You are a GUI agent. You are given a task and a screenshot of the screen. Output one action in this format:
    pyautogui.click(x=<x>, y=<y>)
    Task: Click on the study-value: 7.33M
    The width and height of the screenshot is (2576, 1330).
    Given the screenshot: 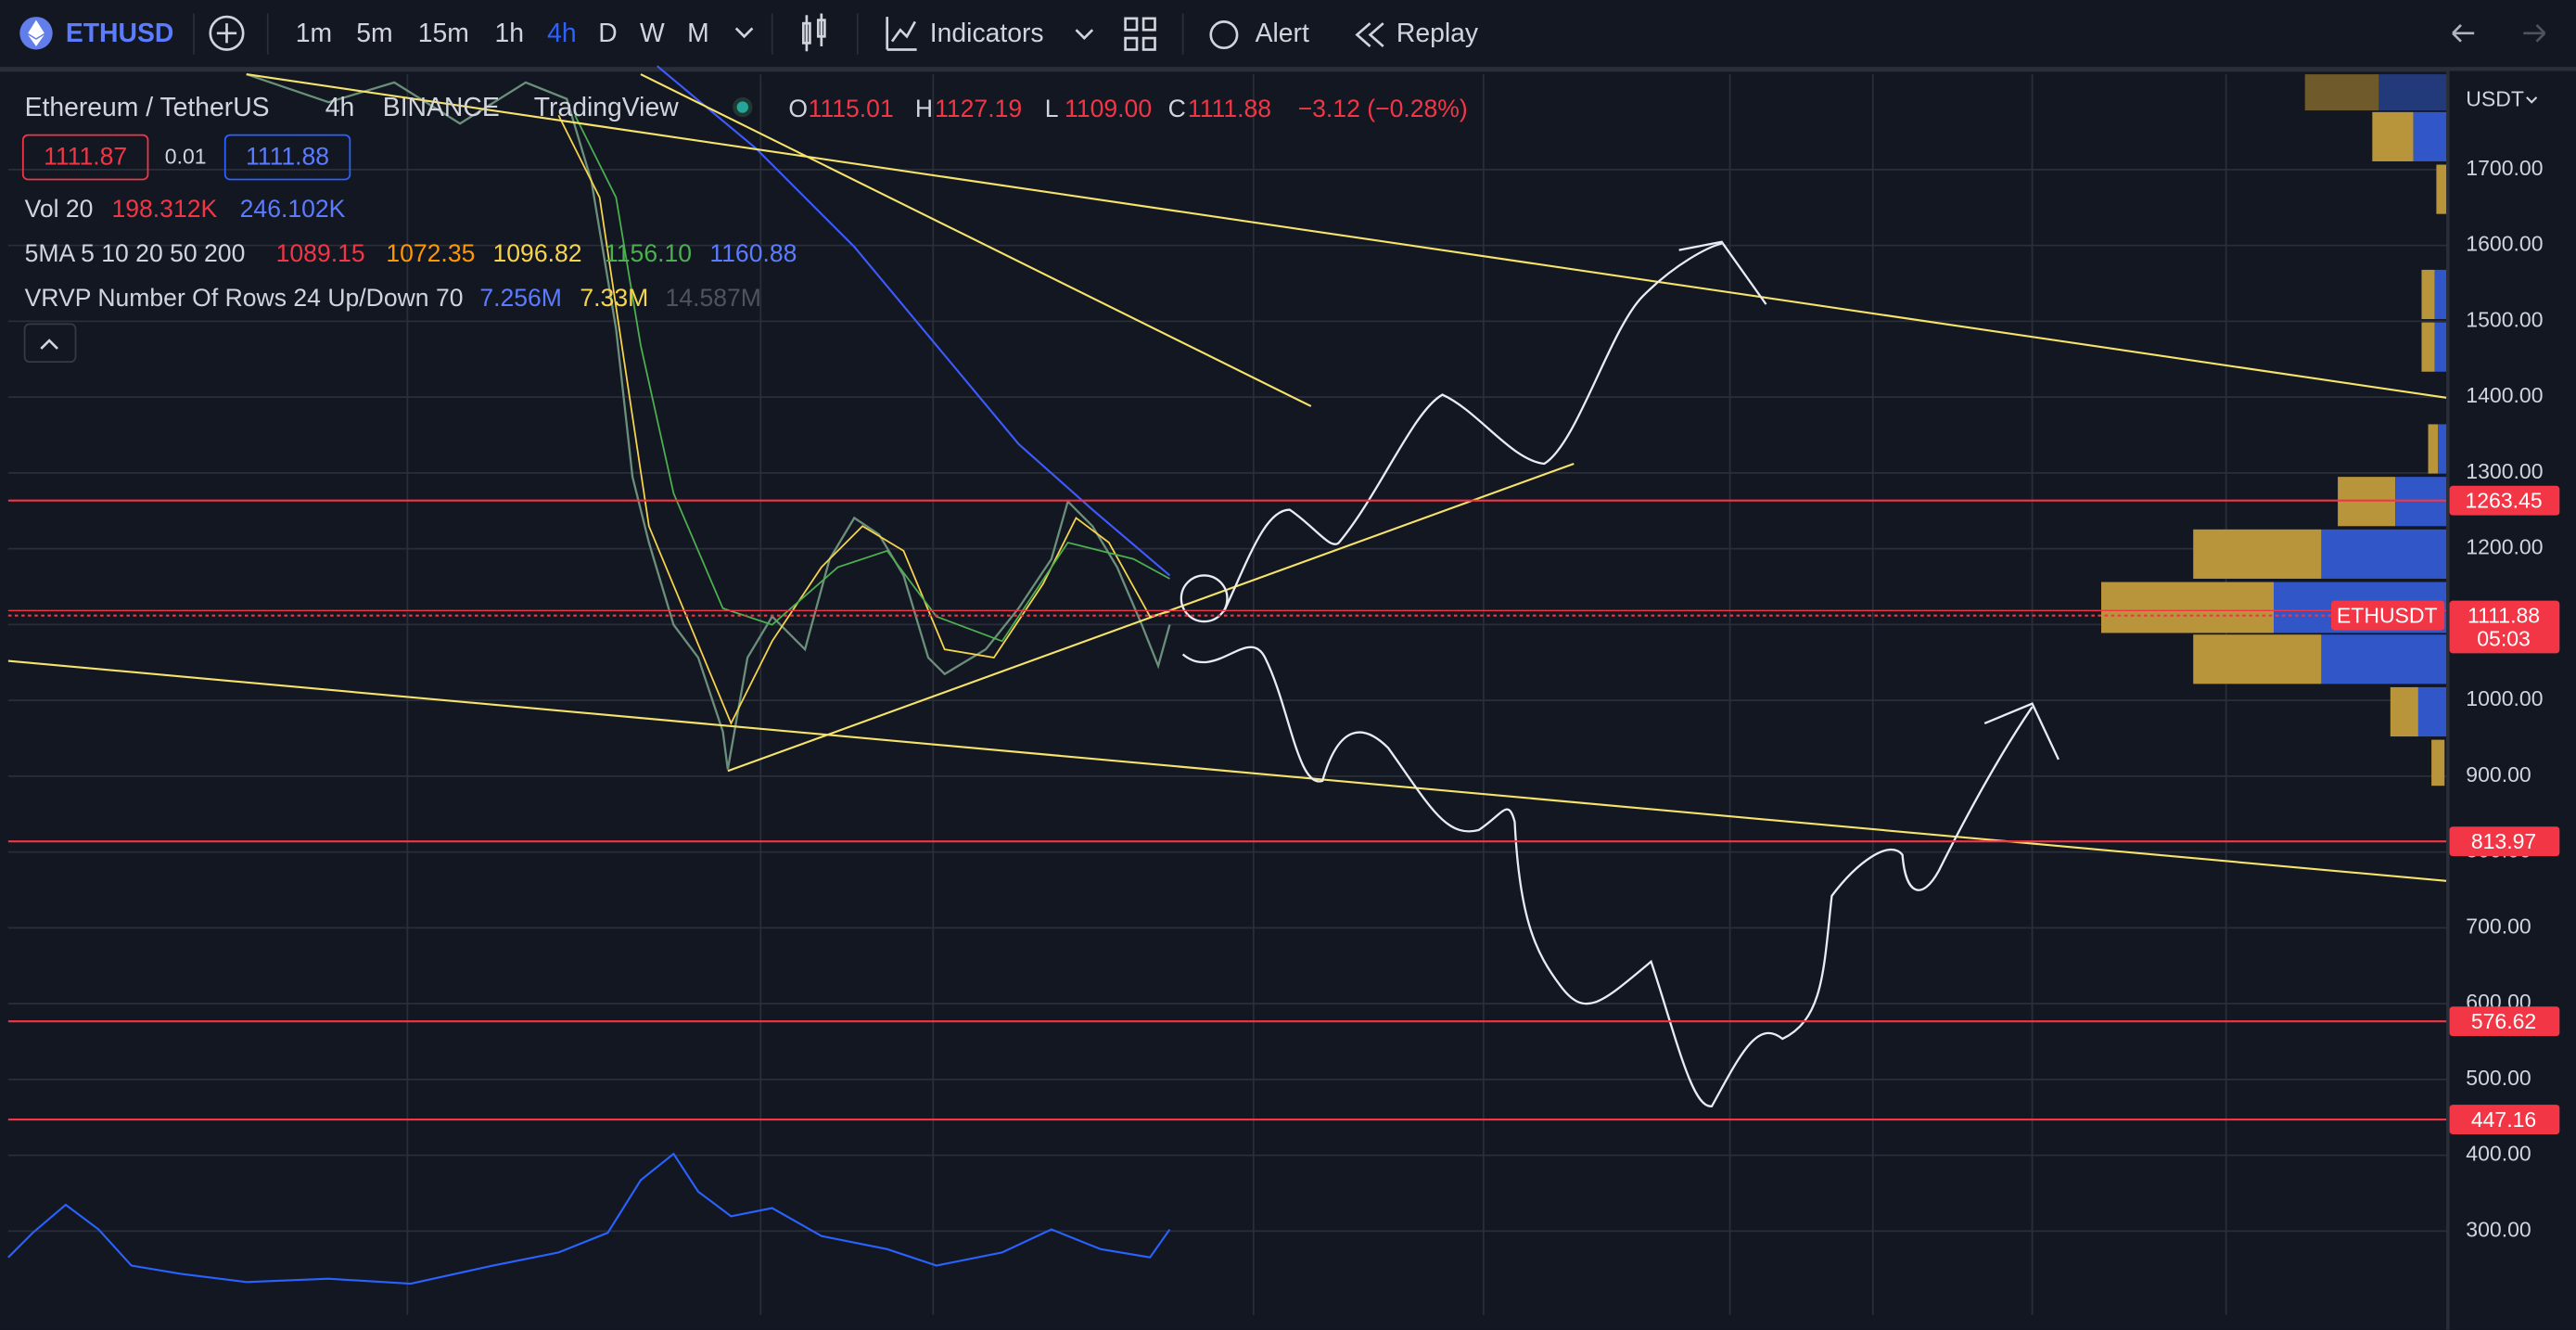 What is the action you would take?
    pyautogui.click(x=614, y=298)
    